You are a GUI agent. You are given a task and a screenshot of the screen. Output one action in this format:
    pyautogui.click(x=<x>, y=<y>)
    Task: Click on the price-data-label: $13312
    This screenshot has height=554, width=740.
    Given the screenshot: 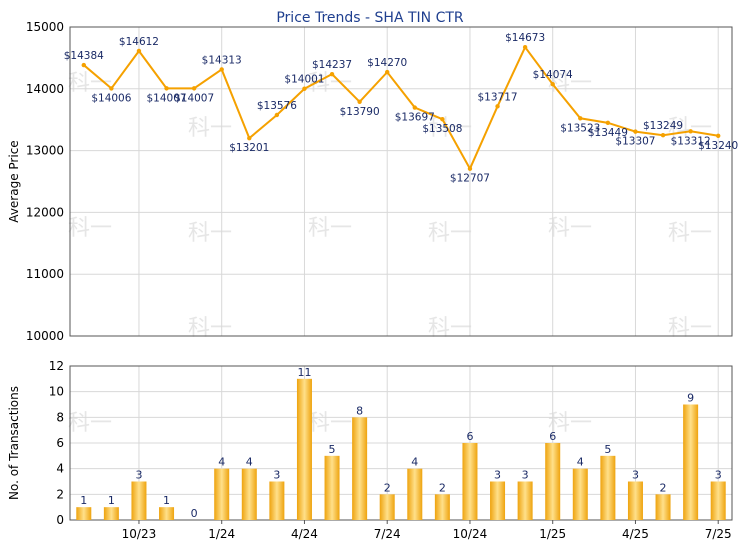 What is the action you would take?
    pyautogui.click(x=691, y=141)
    